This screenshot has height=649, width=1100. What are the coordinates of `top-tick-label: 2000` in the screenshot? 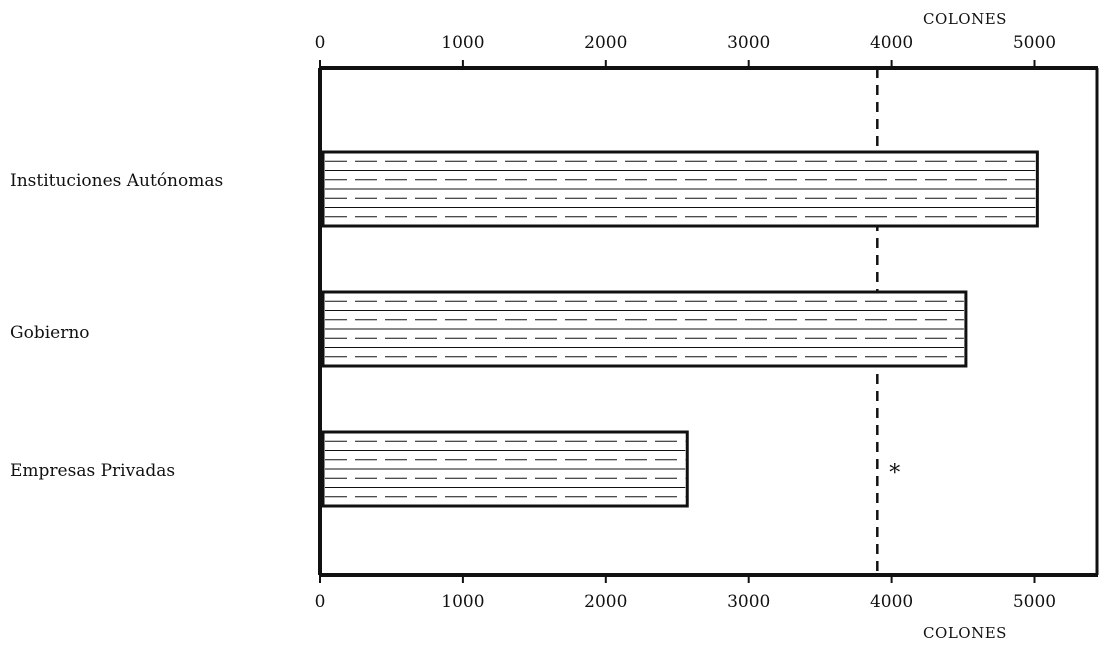 It's located at (605, 43).